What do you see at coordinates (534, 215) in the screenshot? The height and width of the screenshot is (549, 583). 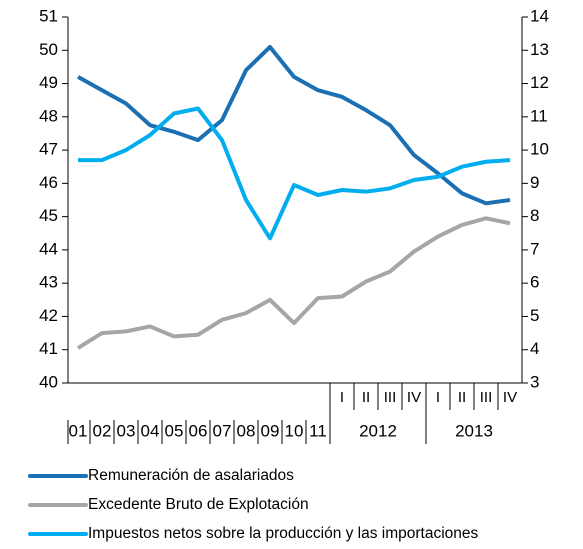 I see `y2-tick-label: 8` at bounding box center [534, 215].